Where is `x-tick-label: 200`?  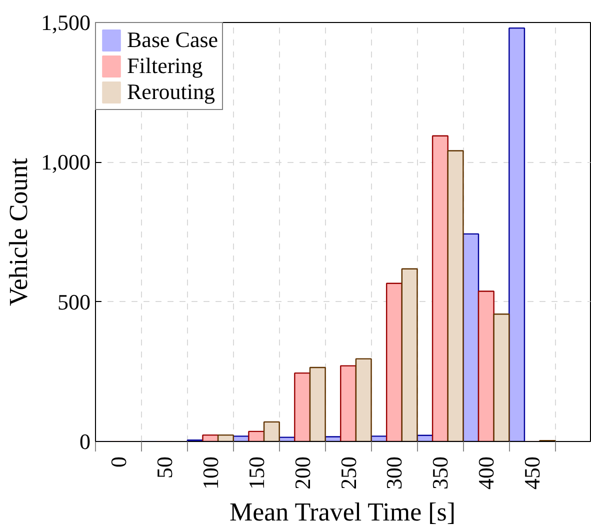
x-tick-label: 200 is located at coordinates (302, 473).